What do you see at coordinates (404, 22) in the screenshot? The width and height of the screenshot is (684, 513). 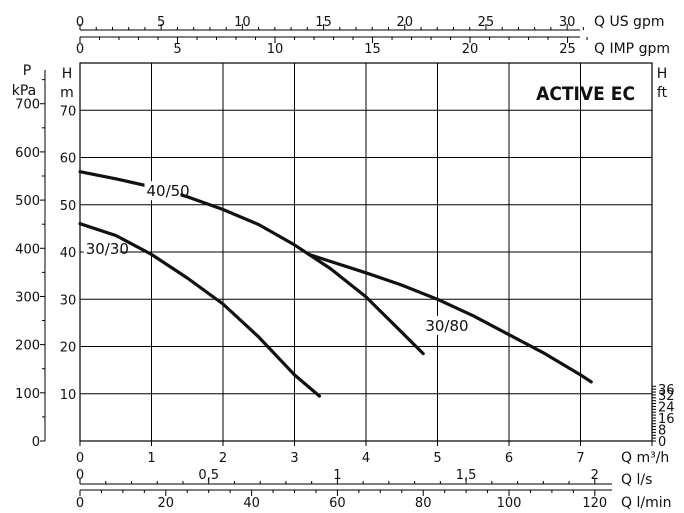 I see `us-gpm-tick-label: 20` at bounding box center [404, 22].